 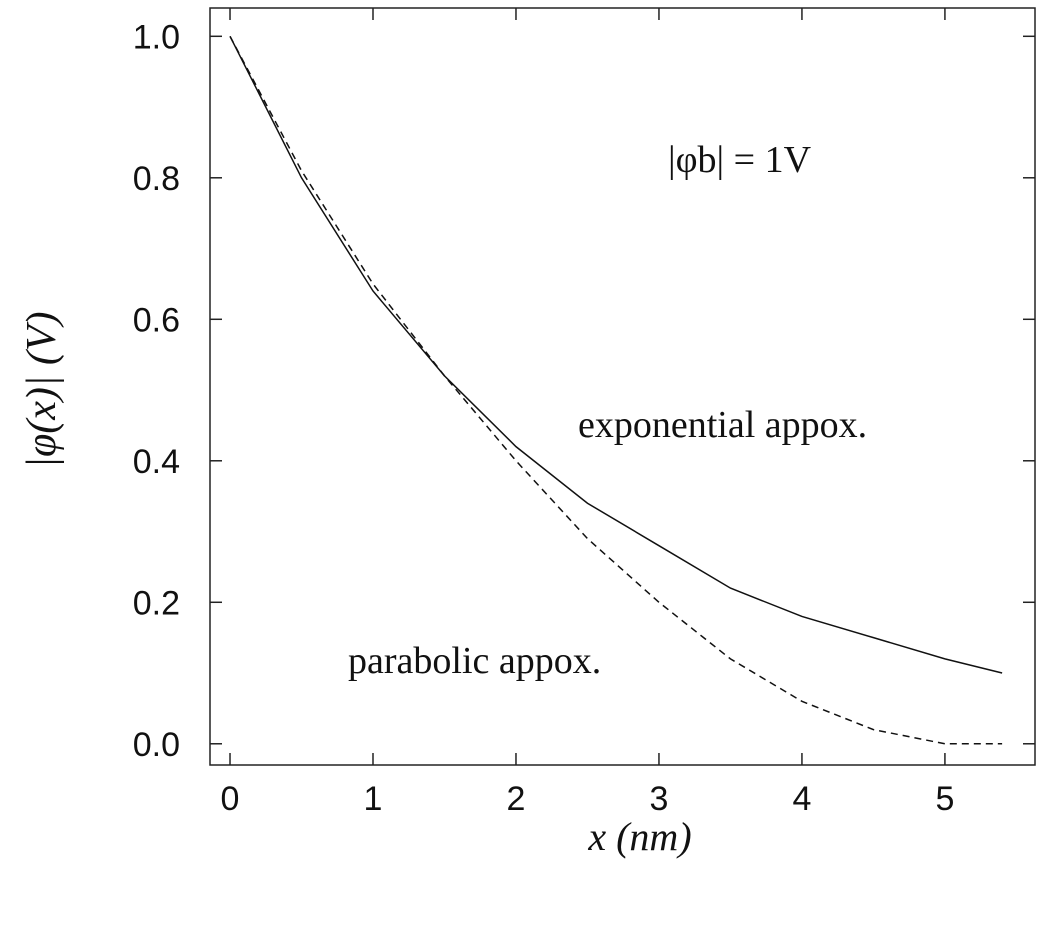 What do you see at coordinates (42, 389) in the screenshot?
I see `y-axis-label: |φ(x)| (V)` at bounding box center [42, 389].